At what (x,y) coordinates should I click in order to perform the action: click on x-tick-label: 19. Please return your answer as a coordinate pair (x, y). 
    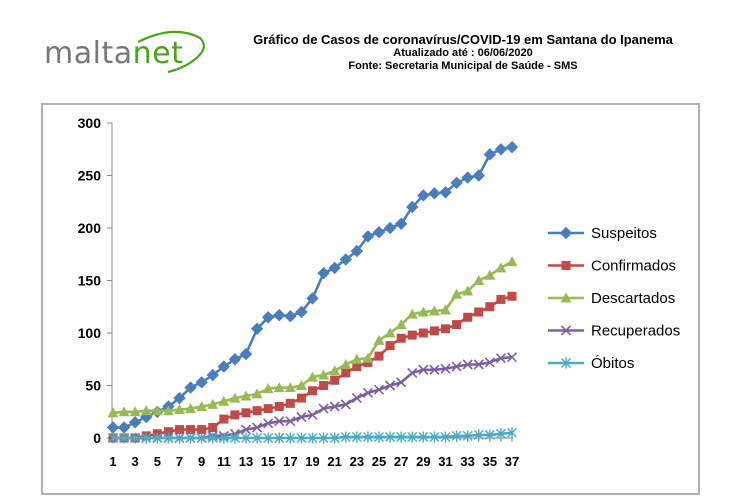
    Looking at the image, I should click on (312, 461).